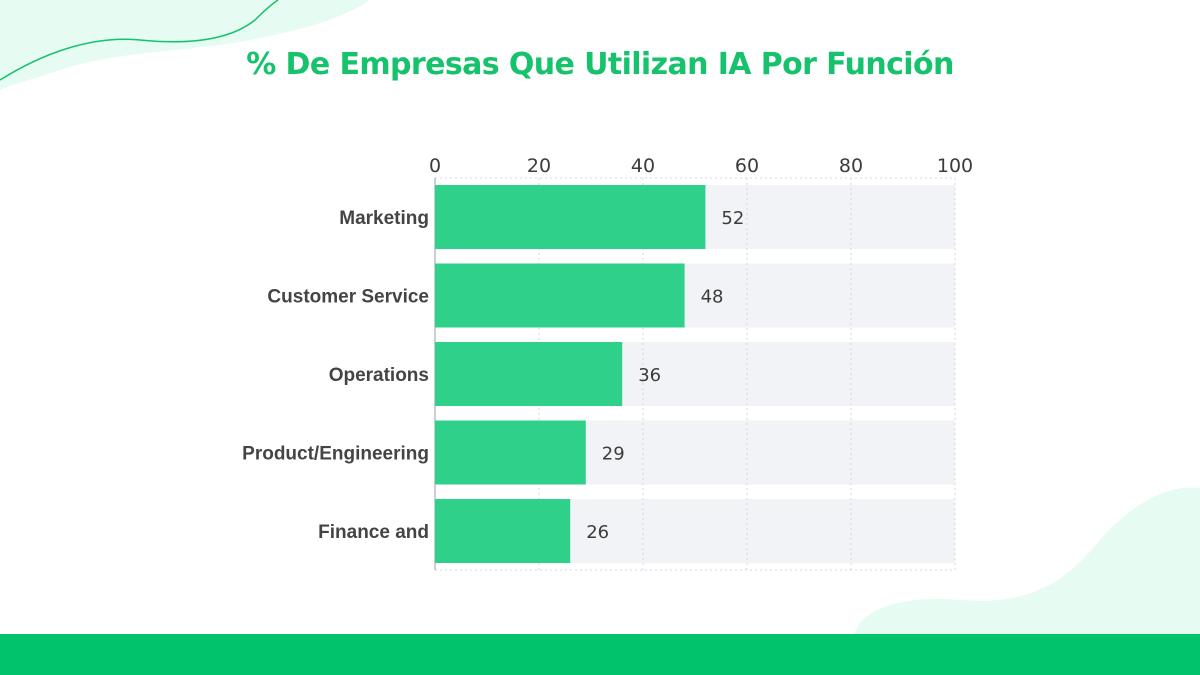 This screenshot has height=675, width=1200. Describe the element at coordinates (600, 654) in the screenshot. I see `footer-band` at that location.